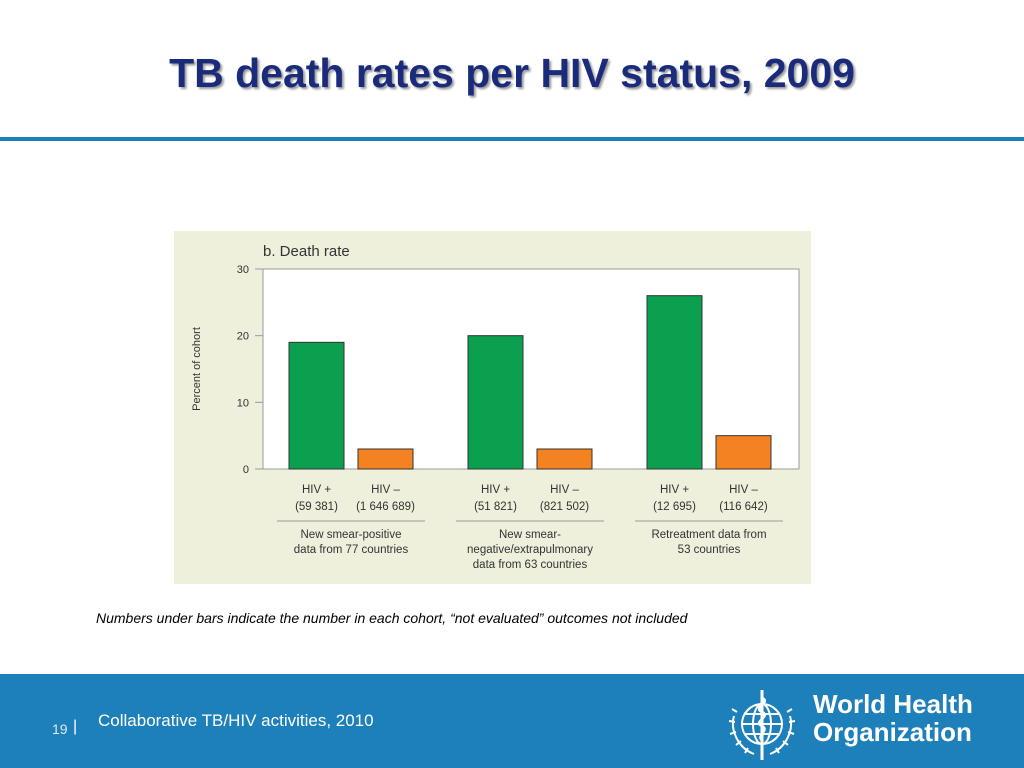 The width and height of the screenshot is (1024, 768). What do you see at coordinates (236, 720) in the screenshot?
I see `footer-caption: Collaborative TB/HIV activities, 2010` at bounding box center [236, 720].